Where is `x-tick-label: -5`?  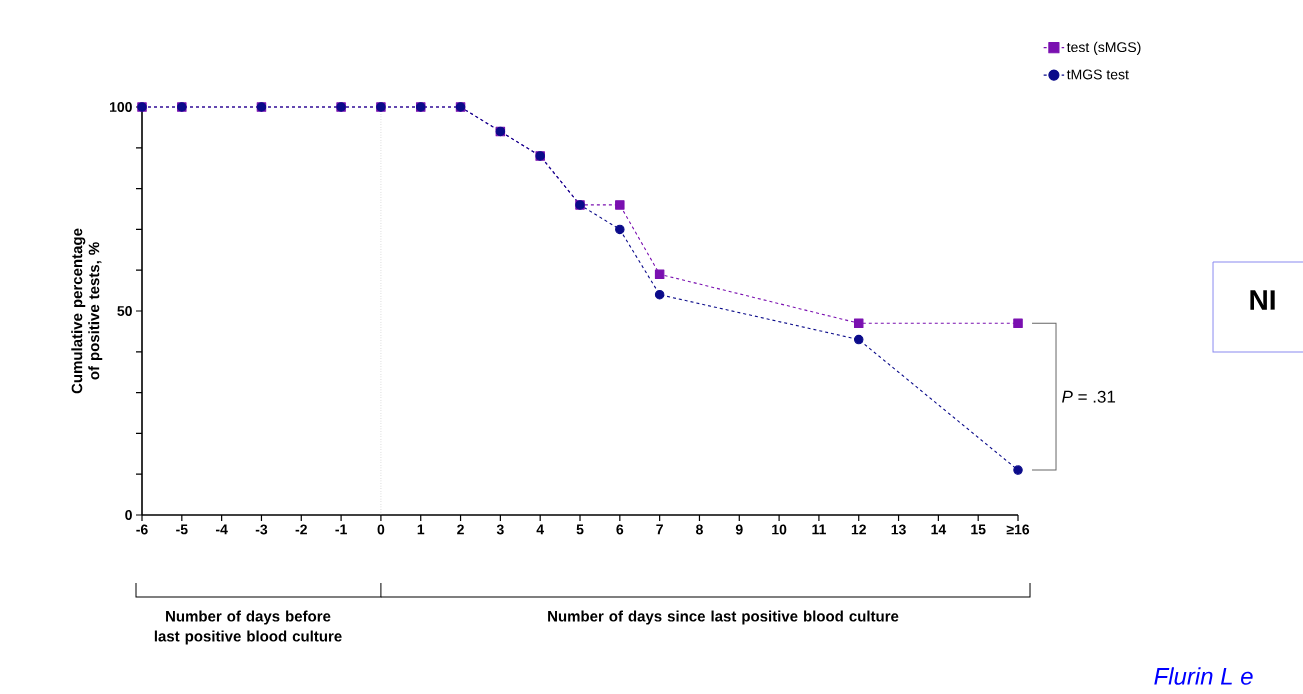
x-tick-label: -5 is located at coordinates (182, 529).